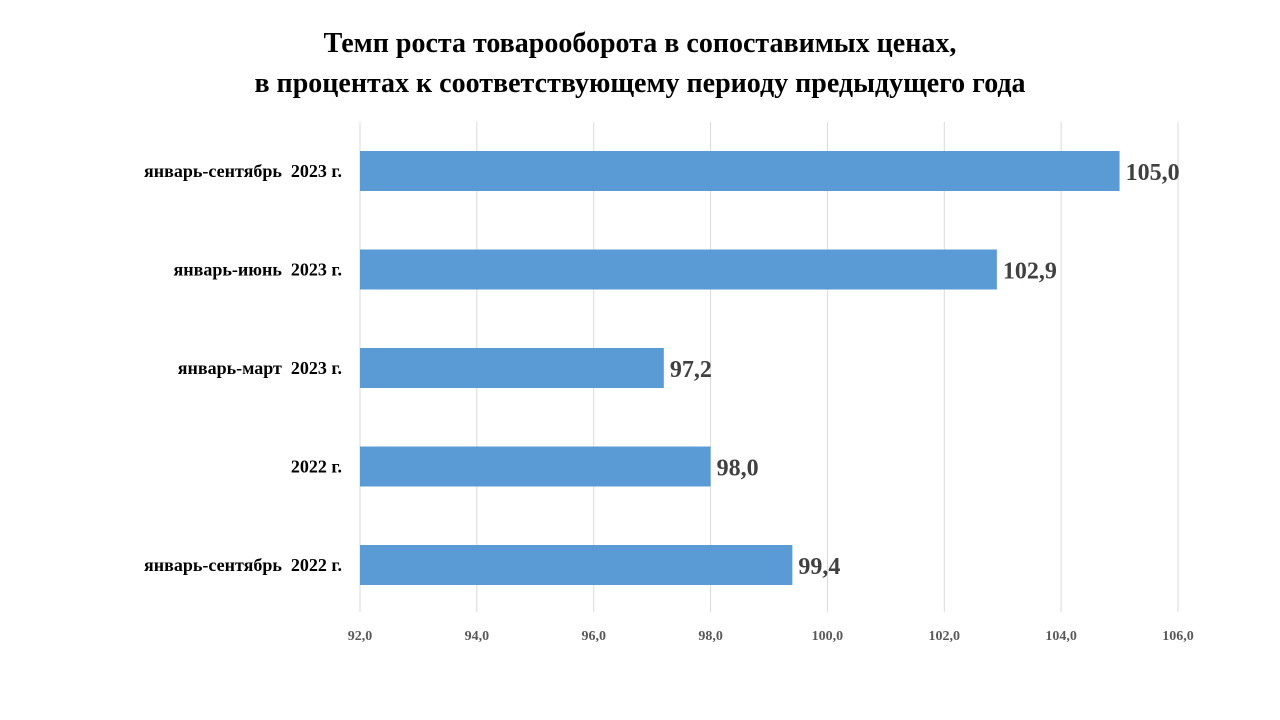 This screenshot has height=720, width=1280. I want to click on x-tick-label: 96,0, so click(593, 636).